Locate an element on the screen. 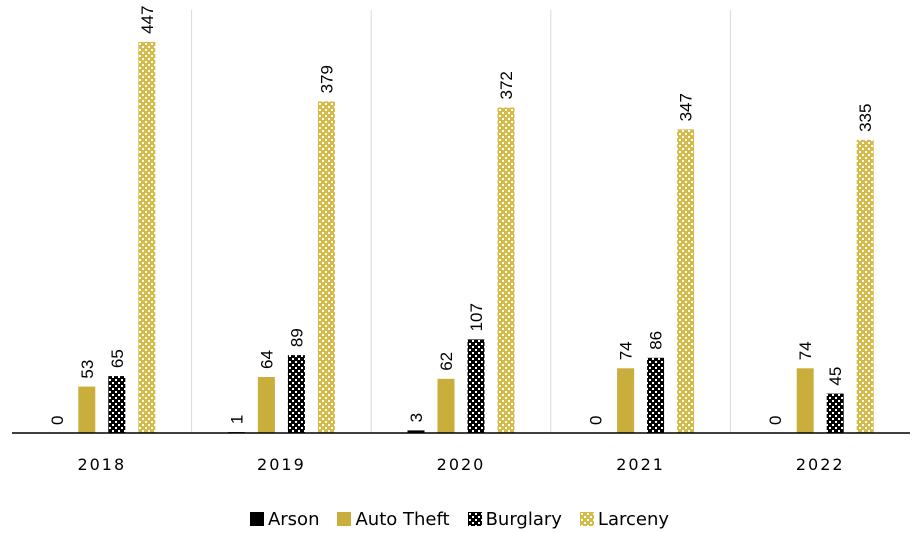 The width and height of the screenshot is (919, 533). legend-item-auto-theft: Auto Theft is located at coordinates (393, 519).